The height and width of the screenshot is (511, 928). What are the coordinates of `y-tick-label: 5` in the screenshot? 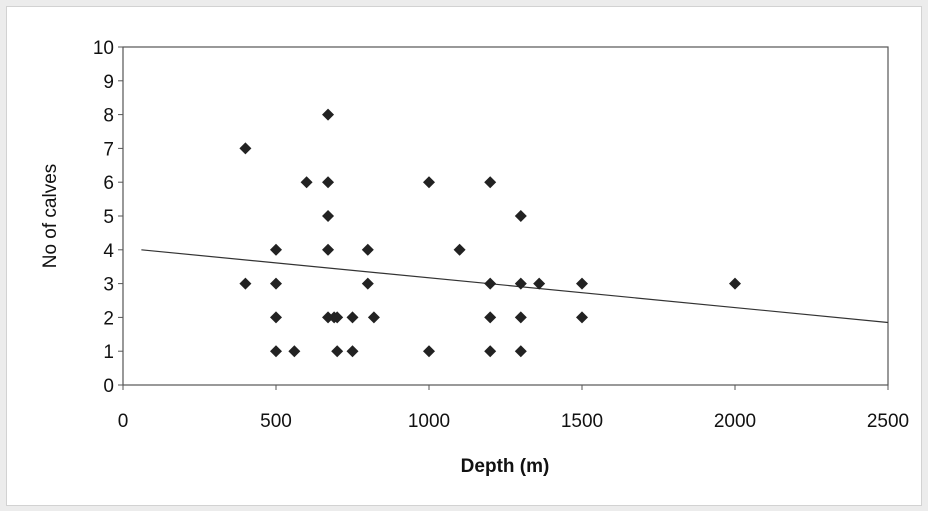 It's located at (108, 217).